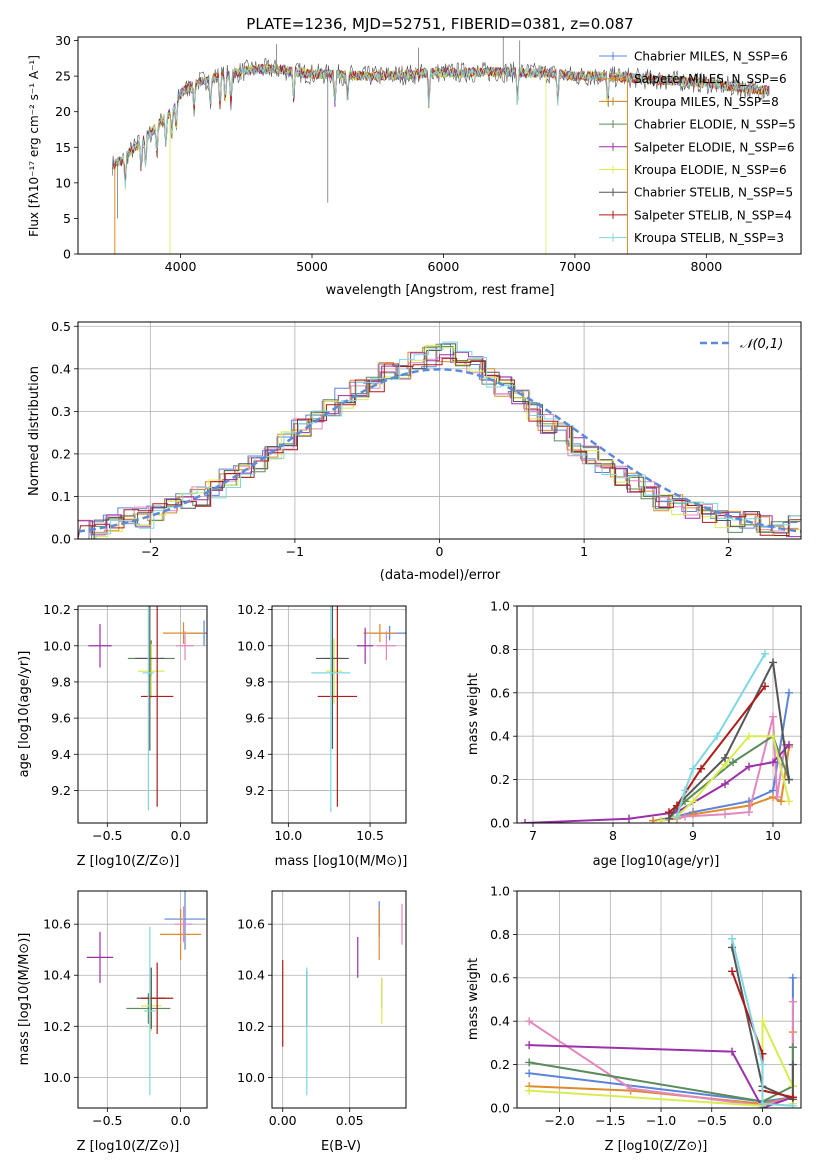 Image resolution: width=819 pixels, height=1170 pixels. I want to click on x-tick-label: 6000, so click(444, 266).